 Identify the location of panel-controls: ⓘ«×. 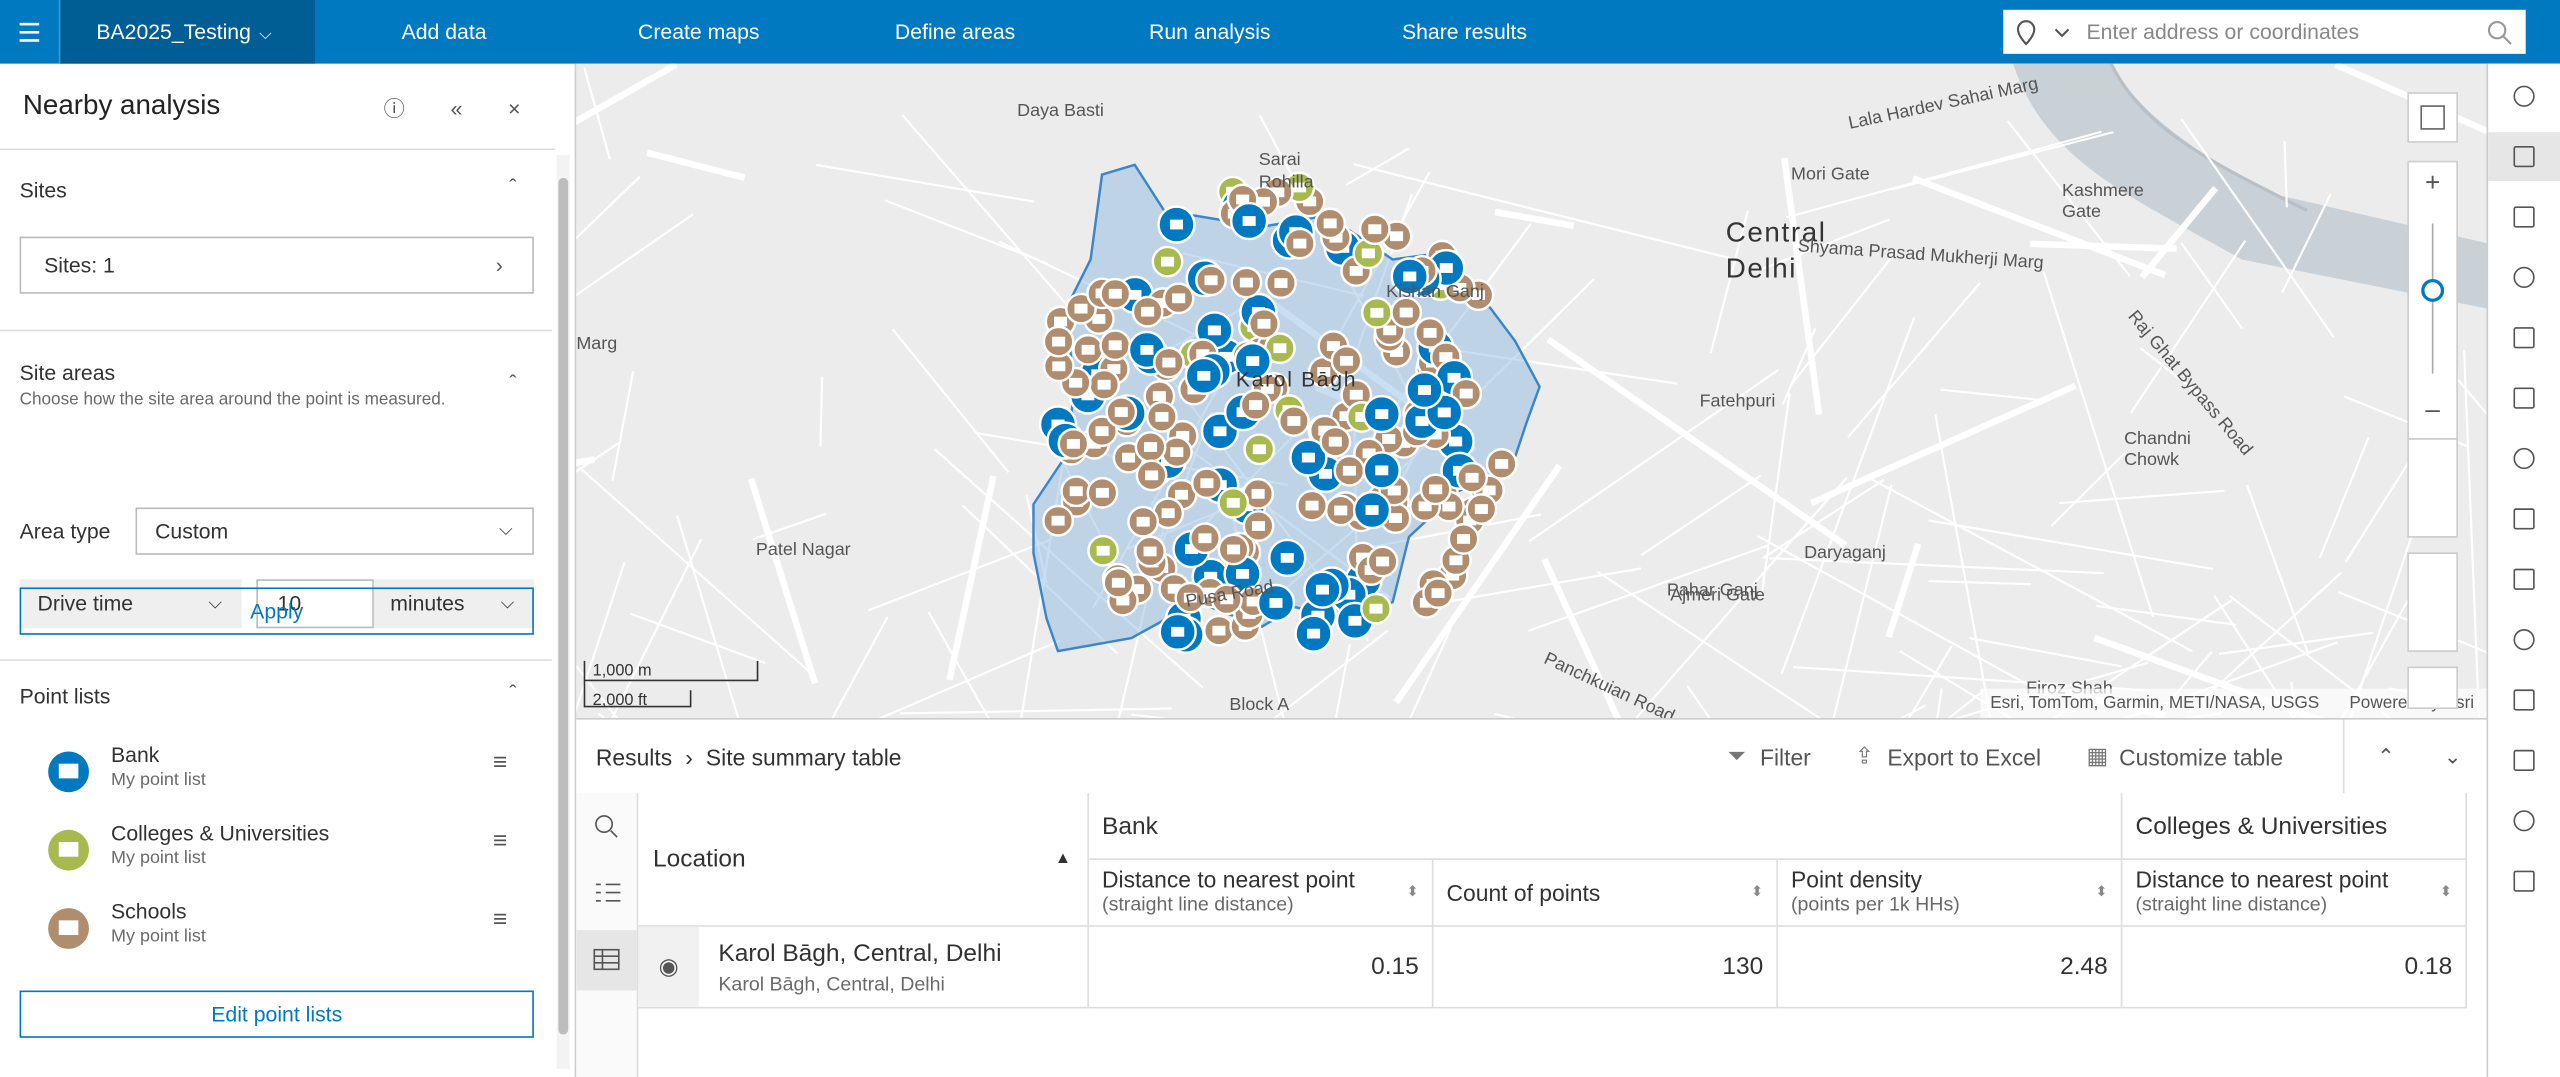
(475, 108).